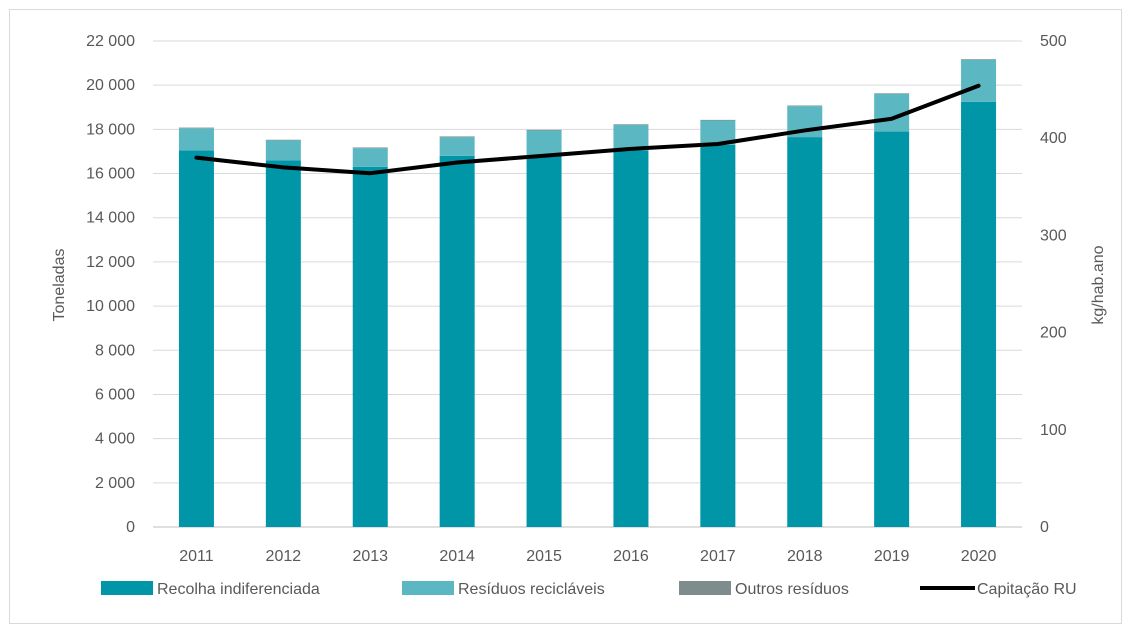 The image size is (1131, 633). Describe the element at coordinates (544, 556) in the screenshot. I see `x-tick-label: 2015` at that location.